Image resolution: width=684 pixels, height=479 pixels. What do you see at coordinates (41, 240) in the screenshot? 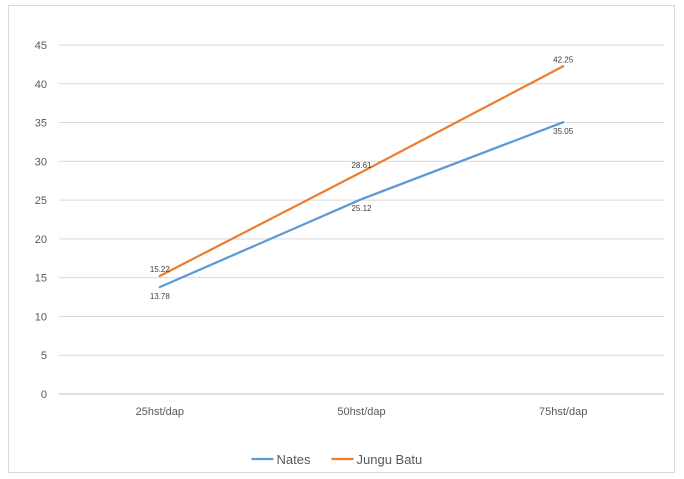
I see `y-tick-label: 20` at bounding box center [41, 240].